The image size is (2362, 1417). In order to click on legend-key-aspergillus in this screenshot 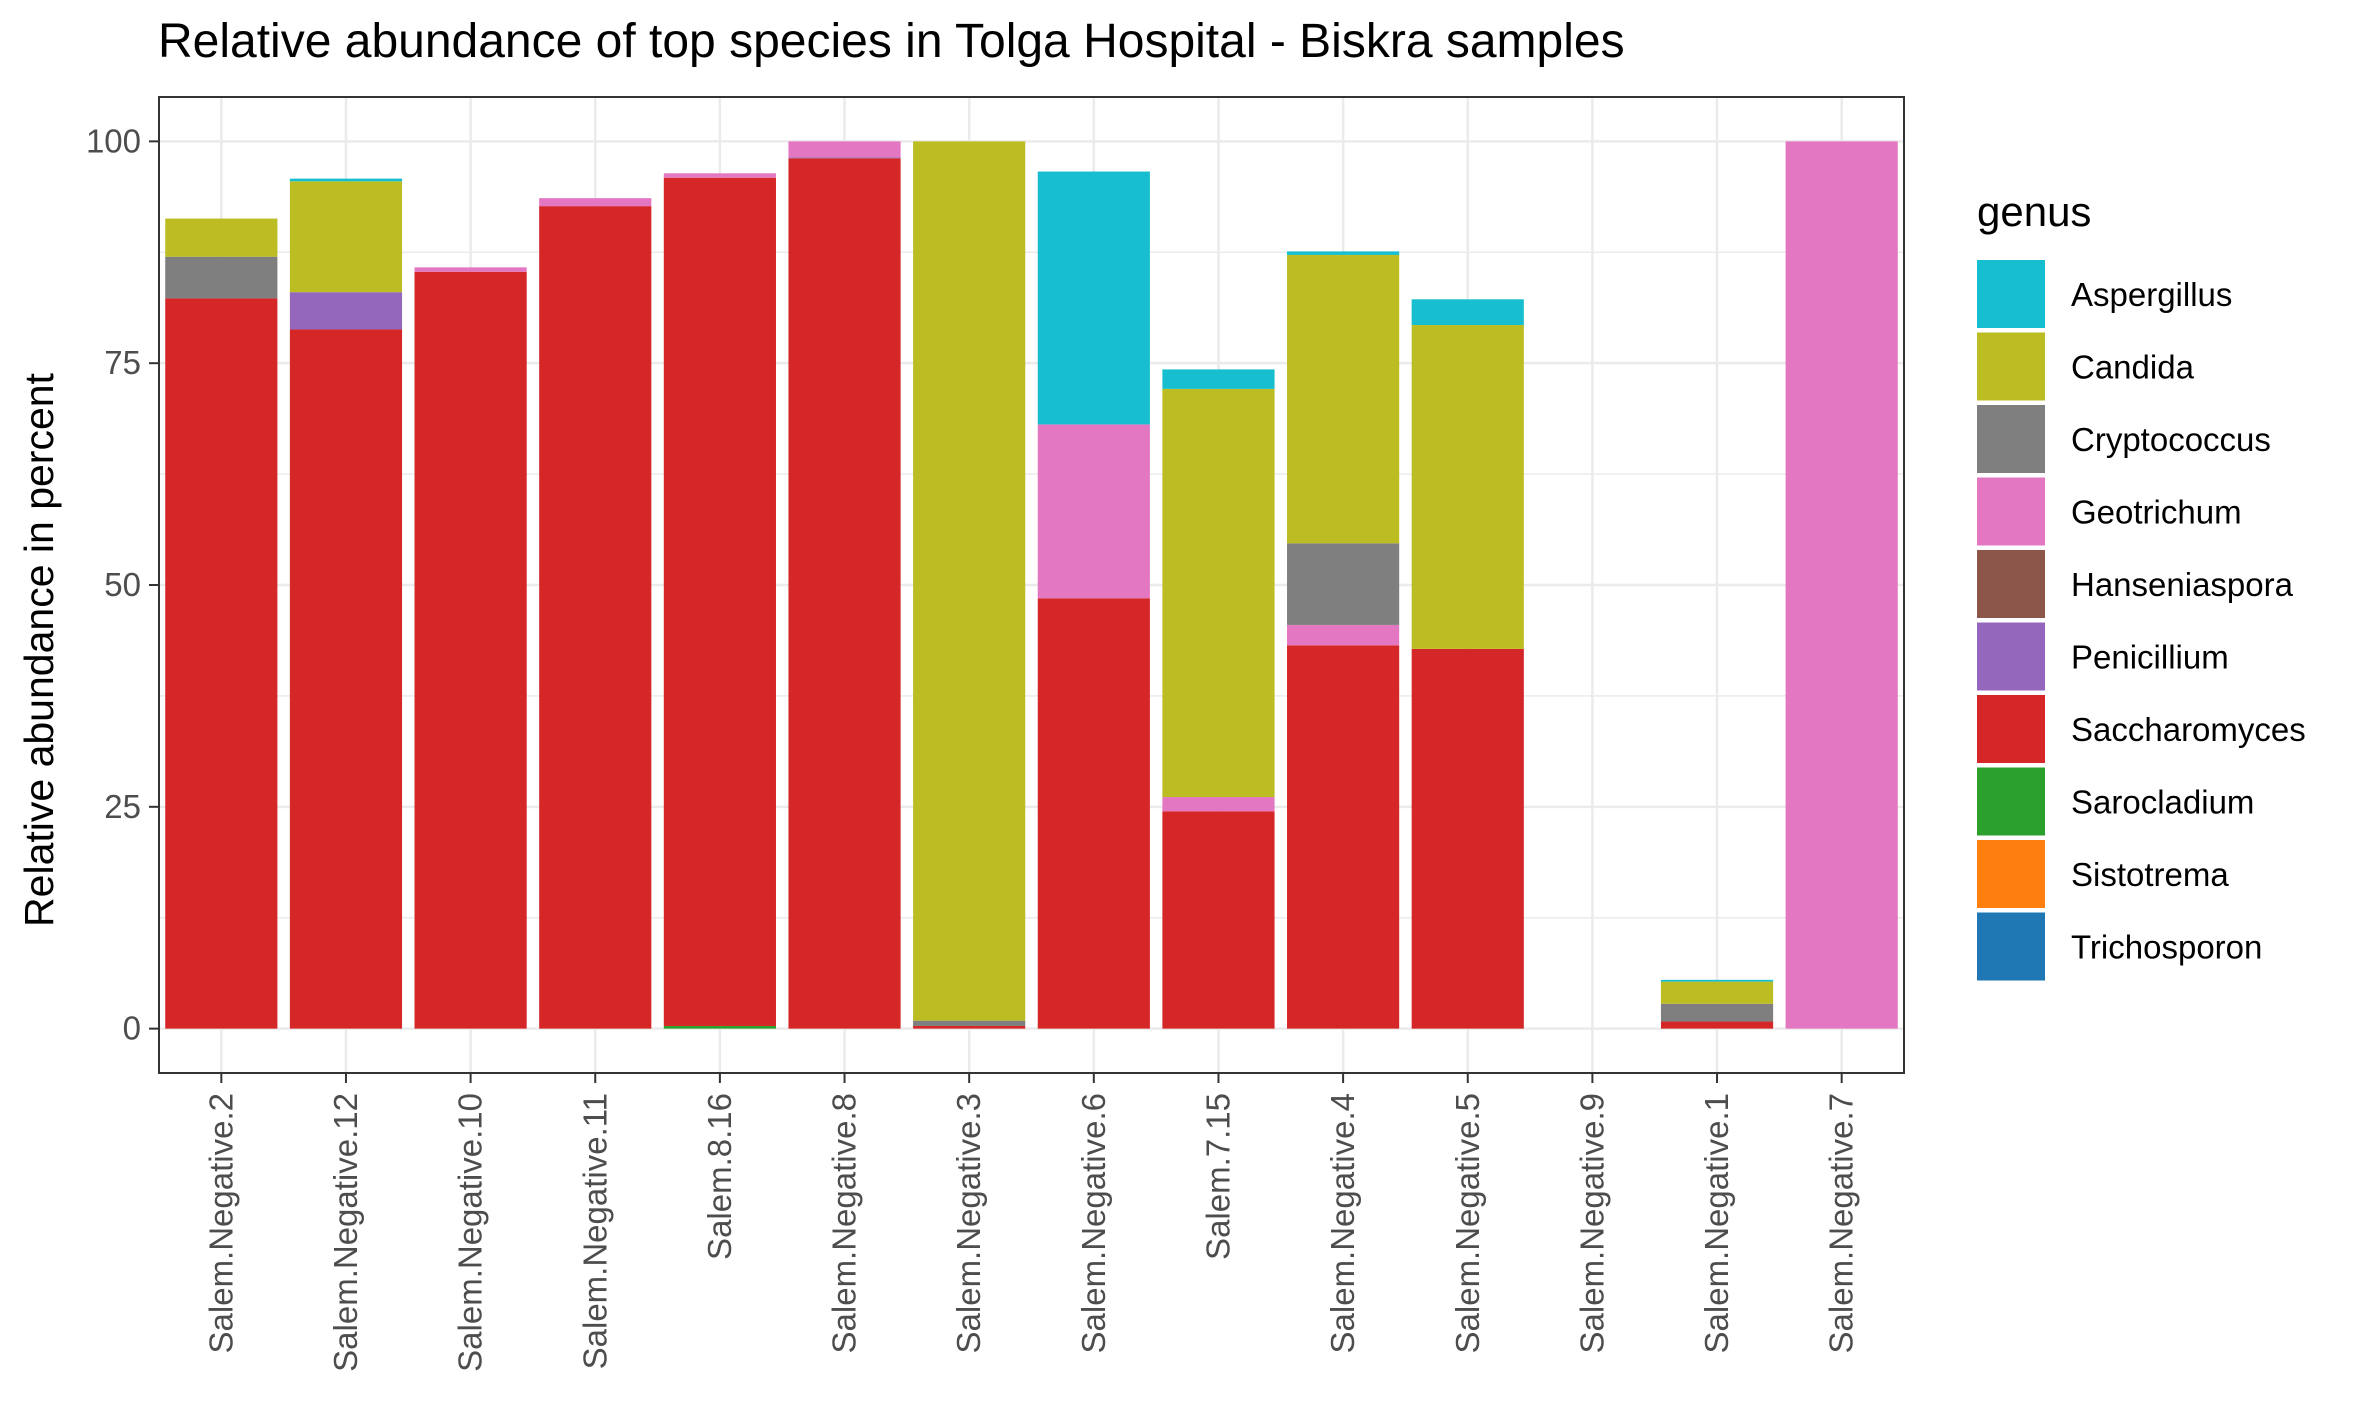, I will do `click(2011, 294)`.